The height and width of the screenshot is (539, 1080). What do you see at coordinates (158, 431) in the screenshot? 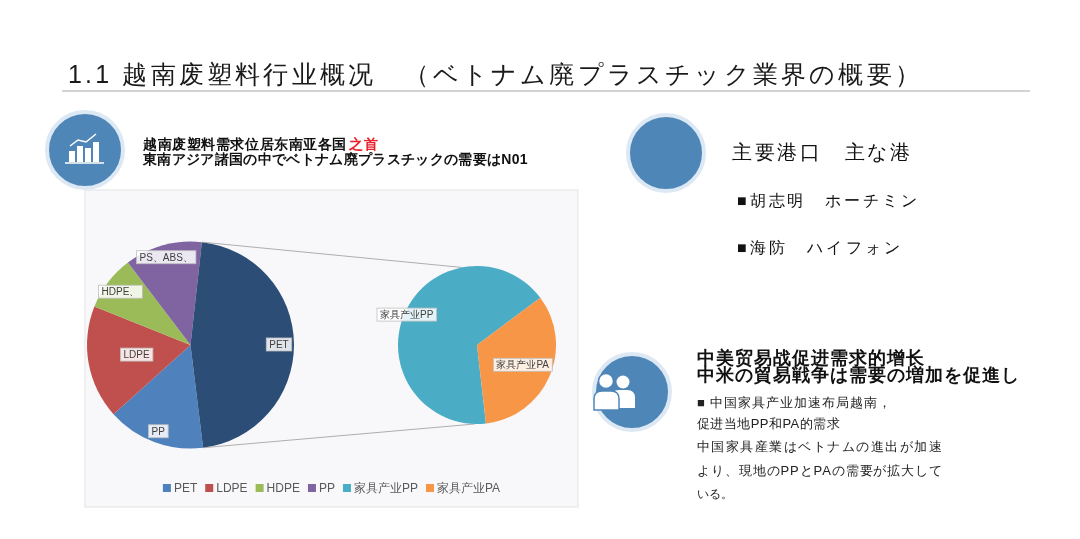
I see `data-label: PP` at bounding box center [158, 431].